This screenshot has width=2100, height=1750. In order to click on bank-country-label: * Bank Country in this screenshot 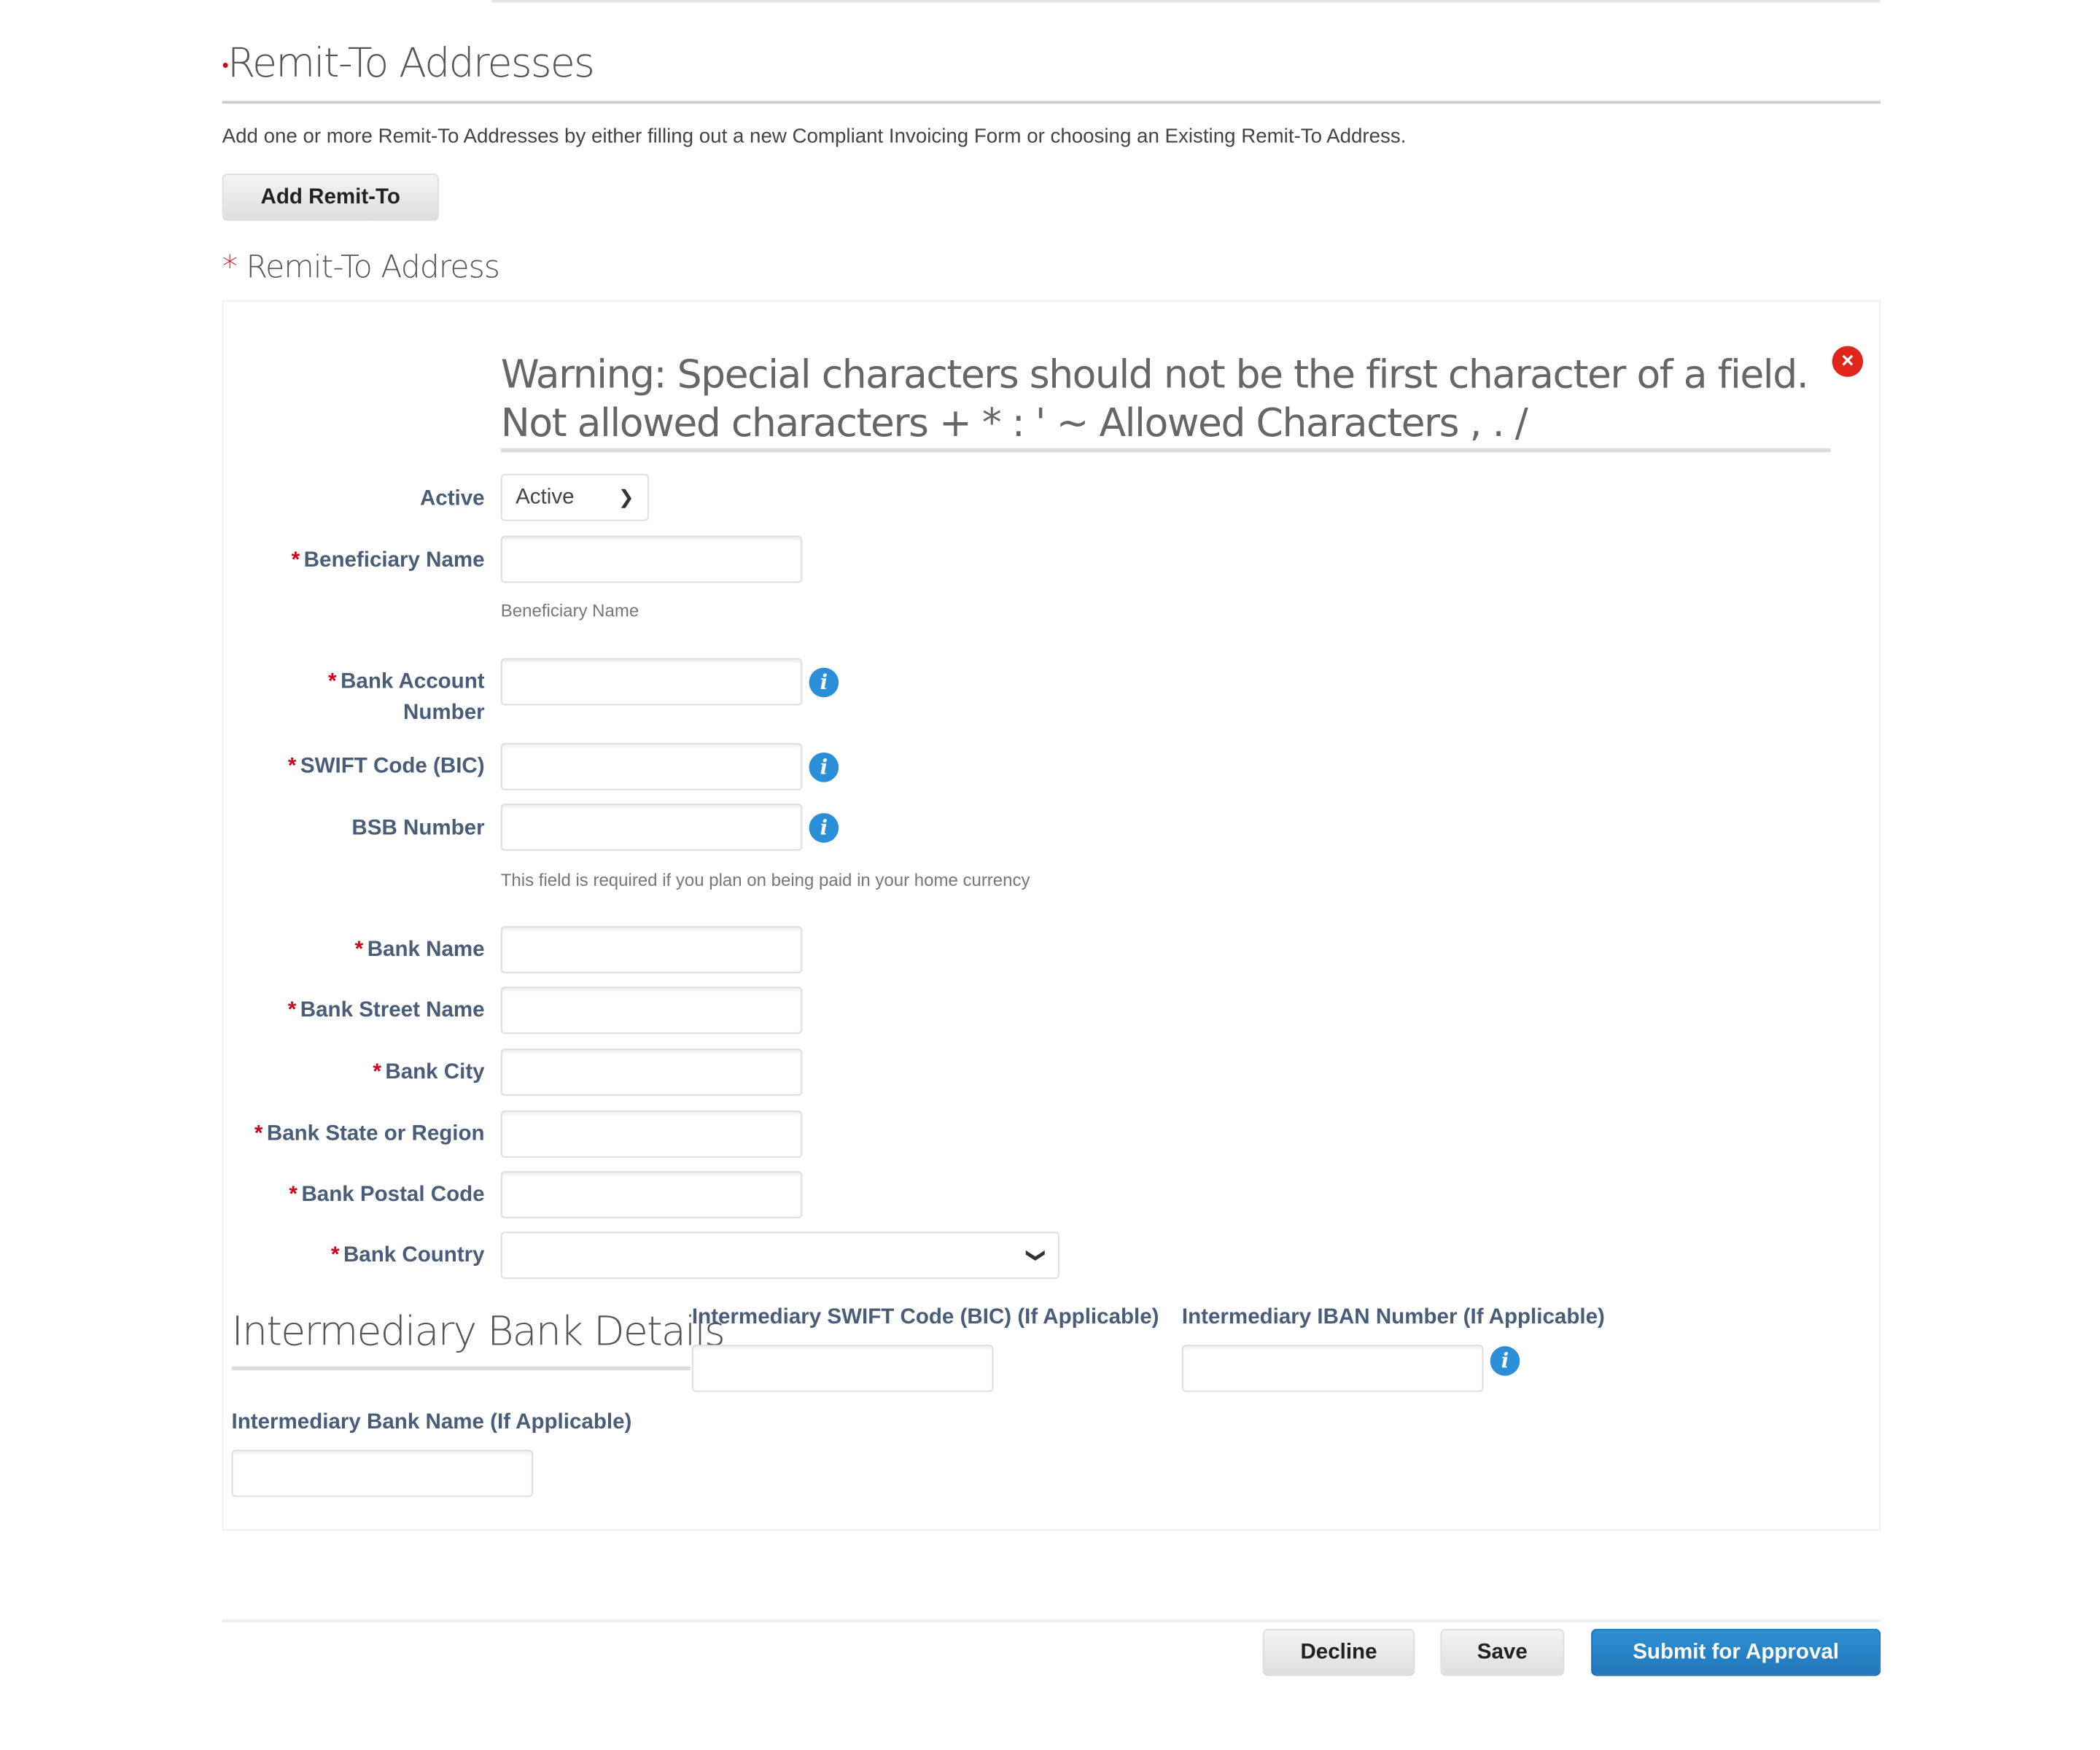, I will do `click(408, 1255)`.